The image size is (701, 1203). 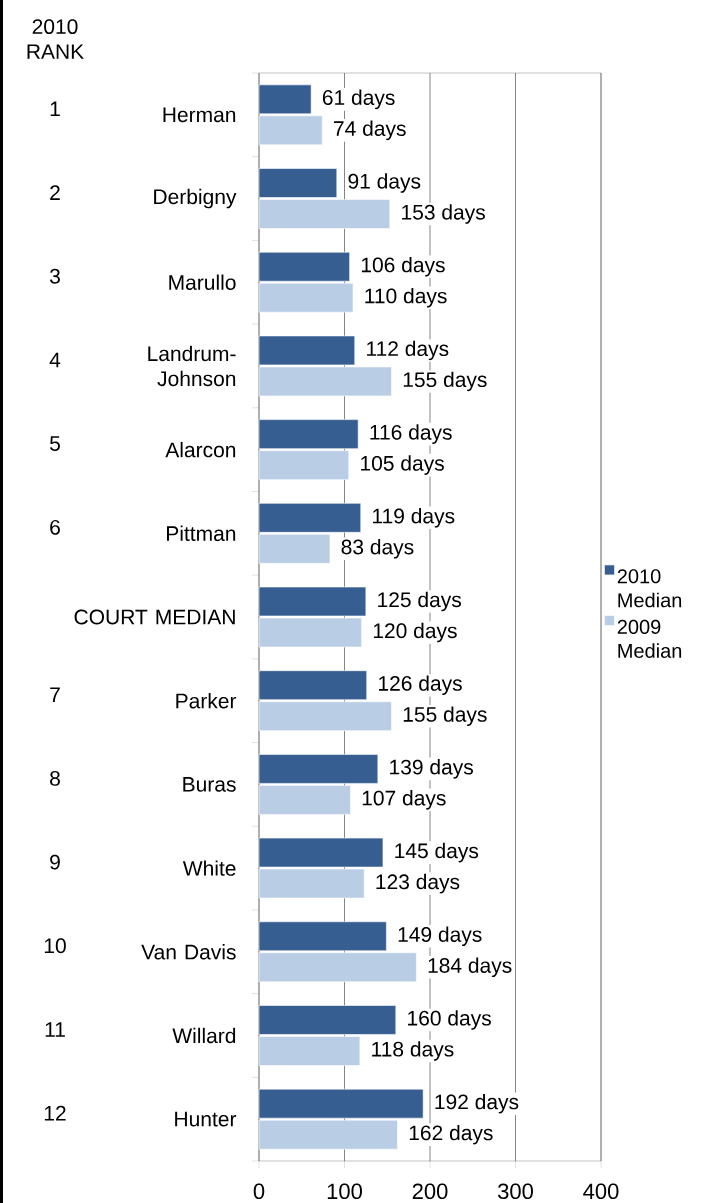 What do you see at coordinates (55, 862) in the screenshot?
I see `y2-tick-label: 9` at bounding box center [55, 862].